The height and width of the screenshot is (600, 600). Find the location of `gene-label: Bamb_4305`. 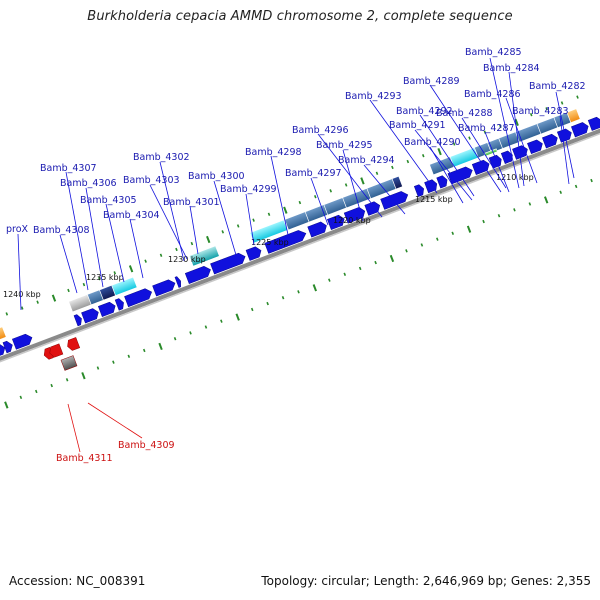

gene-label: Bamb_4305 is located at coordinates (108, 200).